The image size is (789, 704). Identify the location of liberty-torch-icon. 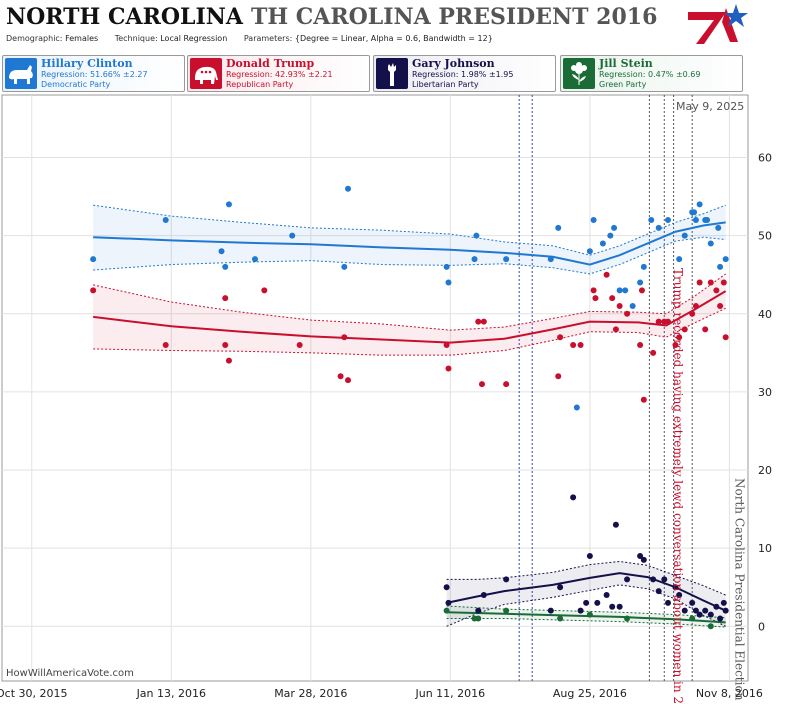
(392, 73).